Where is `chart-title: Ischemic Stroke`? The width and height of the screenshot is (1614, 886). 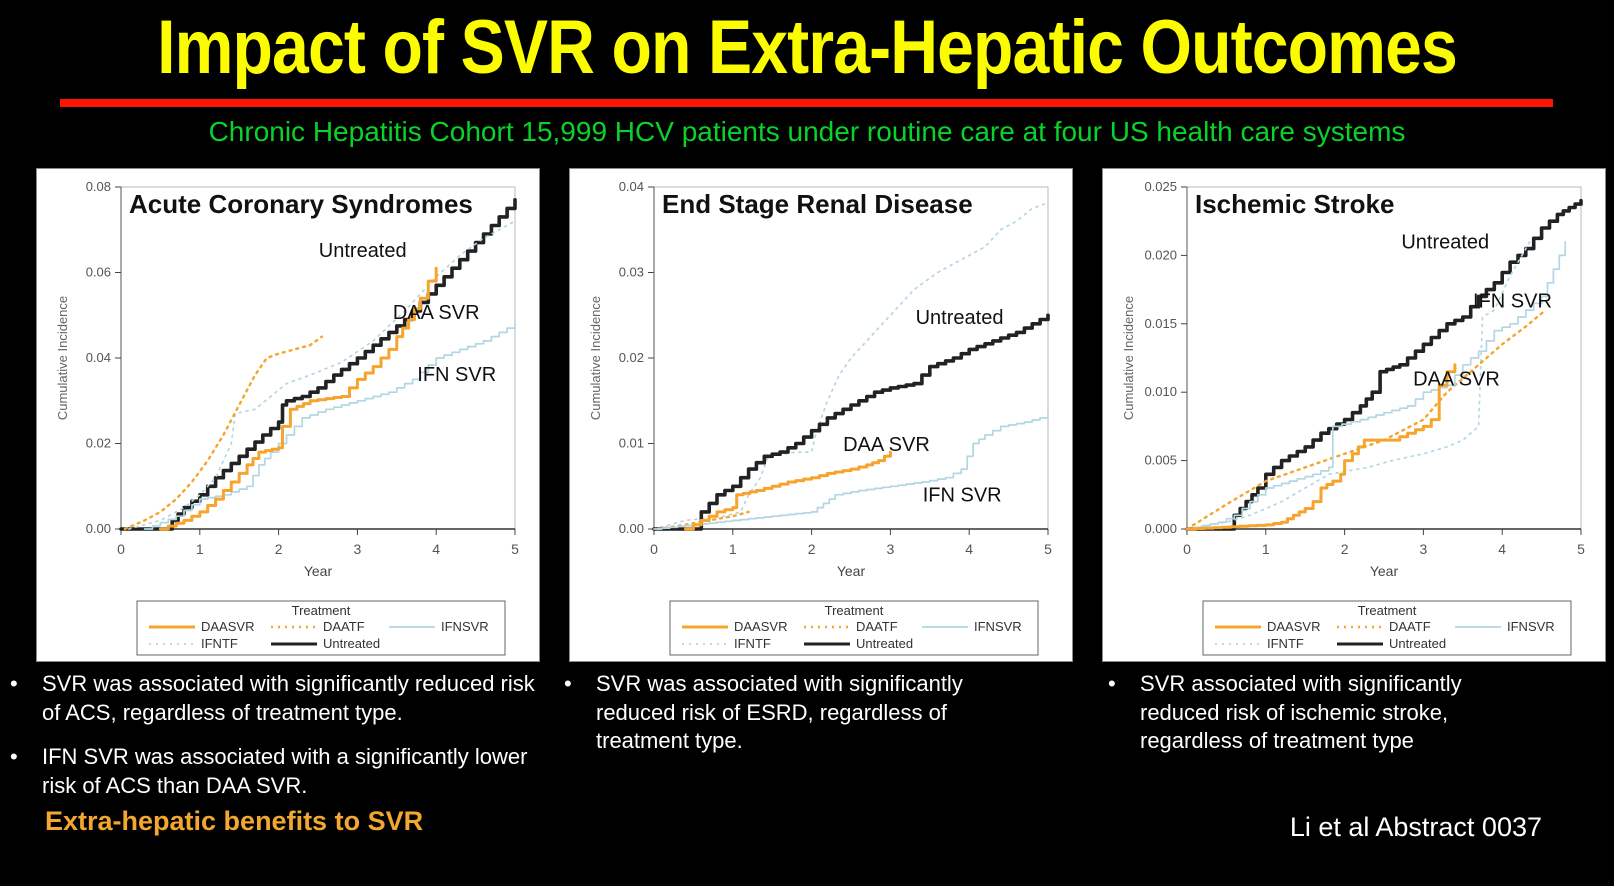
chart-title: Ischemic Stroke is located at coordinates (1294, 204).